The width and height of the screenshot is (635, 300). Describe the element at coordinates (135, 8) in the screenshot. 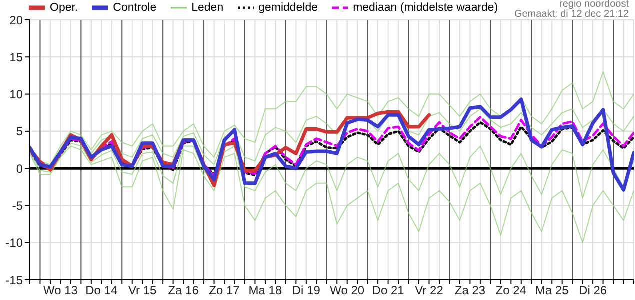

I see `legend-label: Controle` at that location.